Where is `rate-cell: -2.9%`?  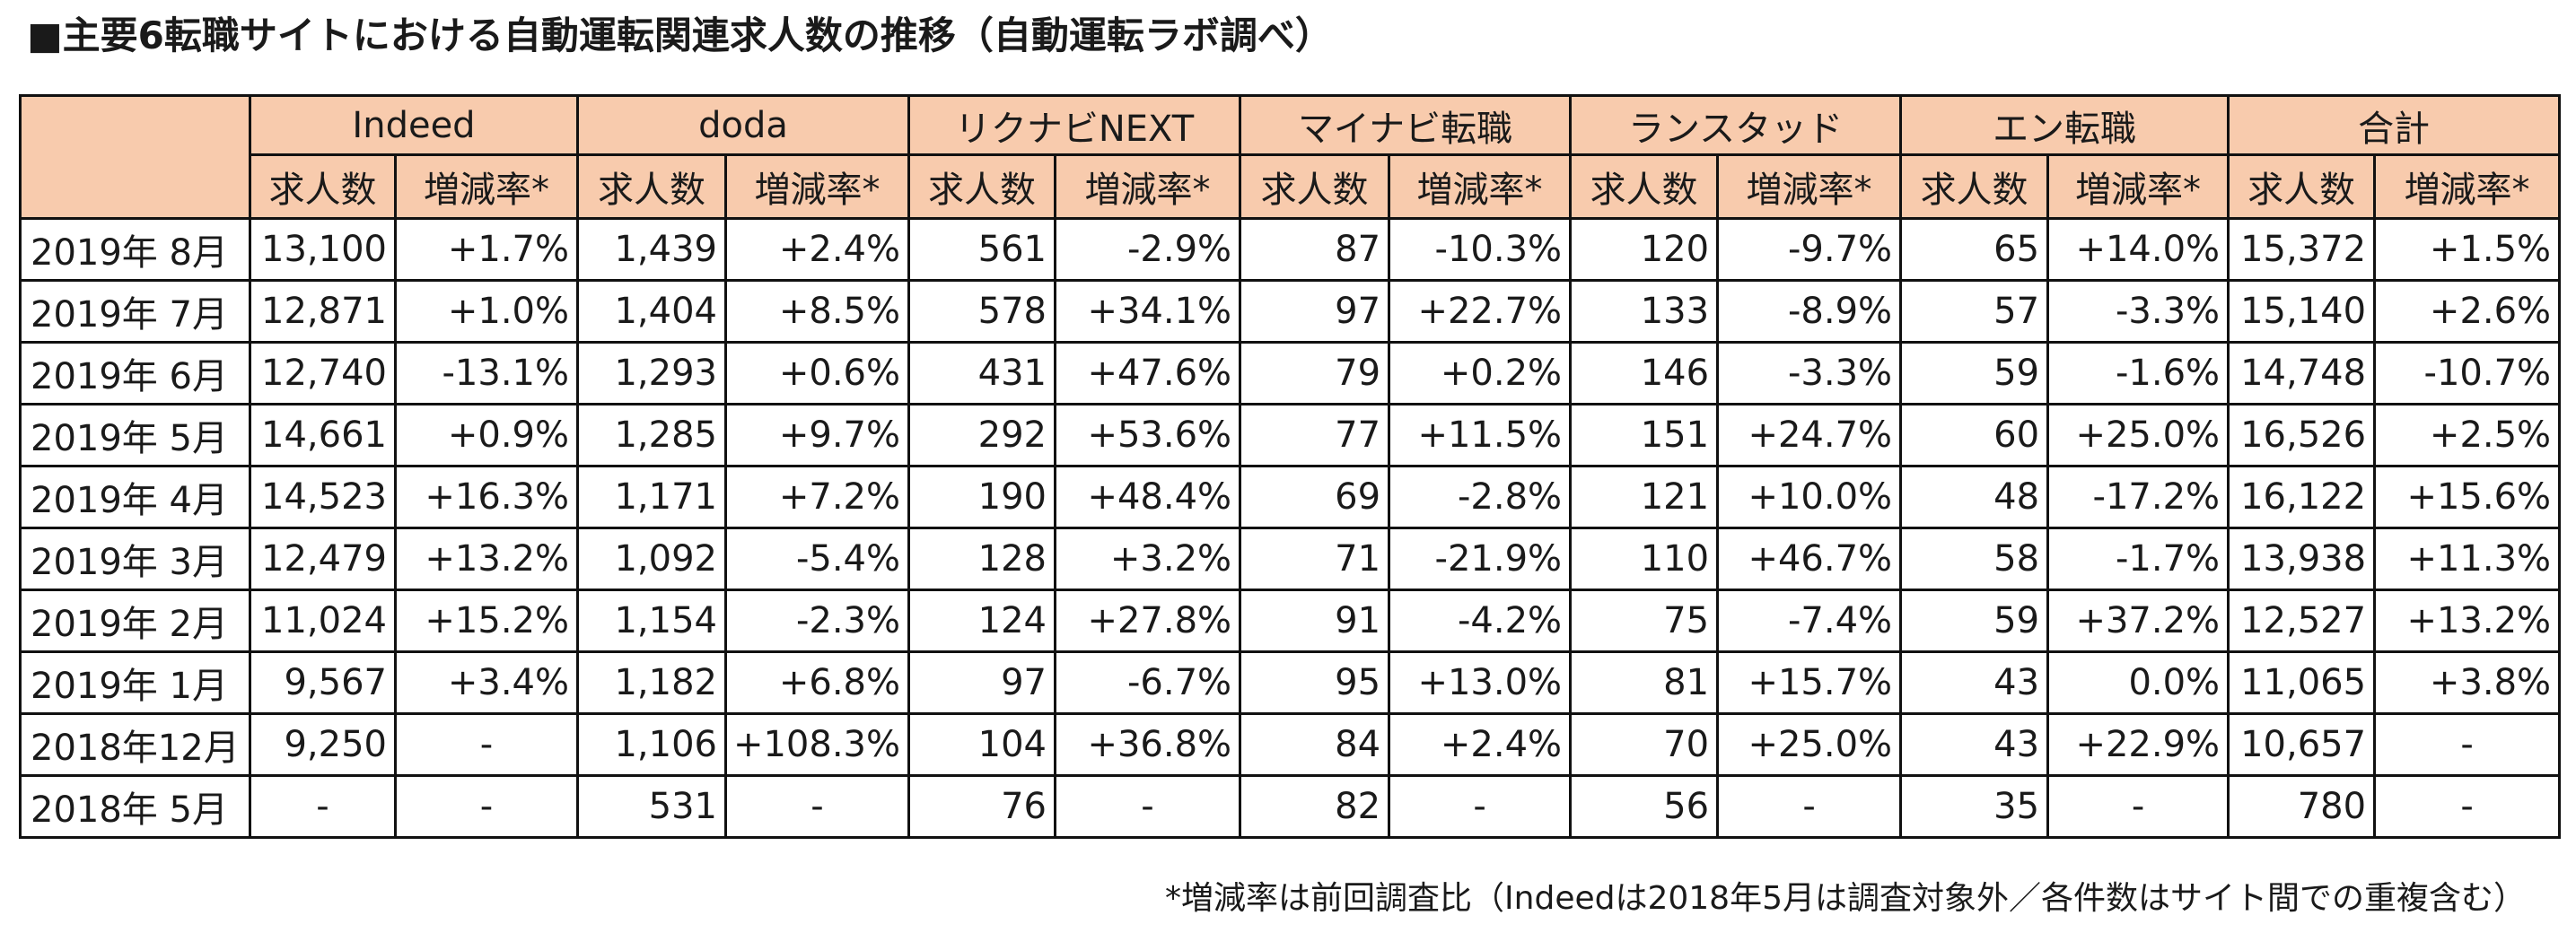
rate-cell: -2.9% is located at coordinates (1148, 249).